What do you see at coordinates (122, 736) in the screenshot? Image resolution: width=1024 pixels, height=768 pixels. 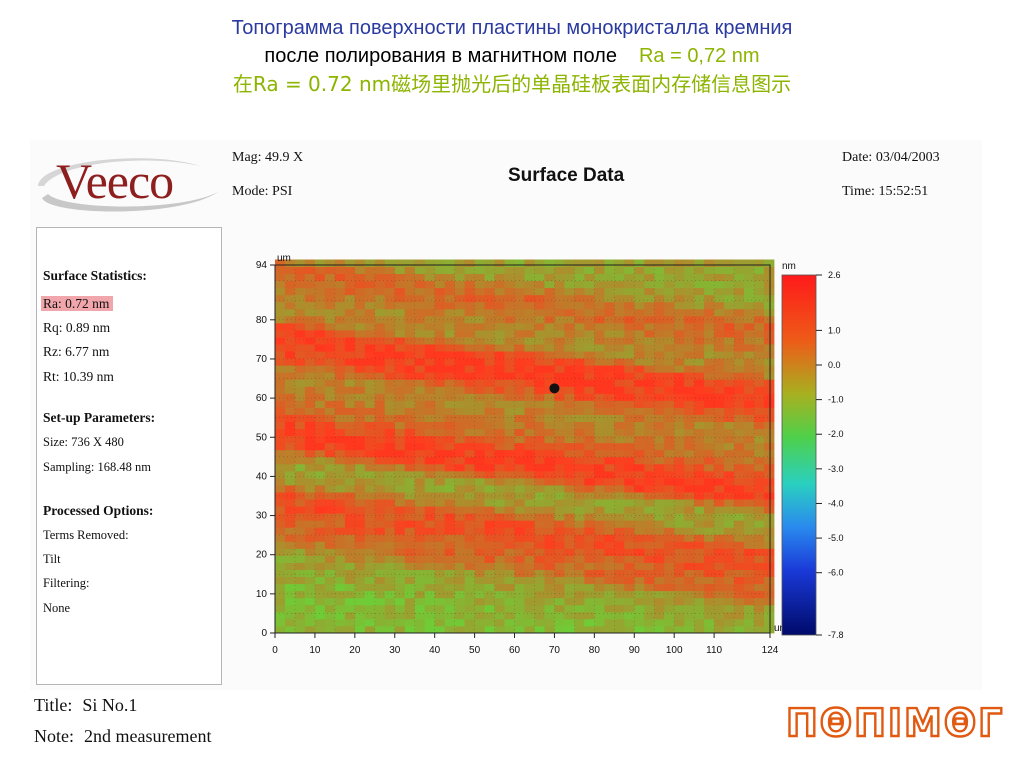 I see `footer-note: Note: 2nd measurement` at bounding box center [122, 736].